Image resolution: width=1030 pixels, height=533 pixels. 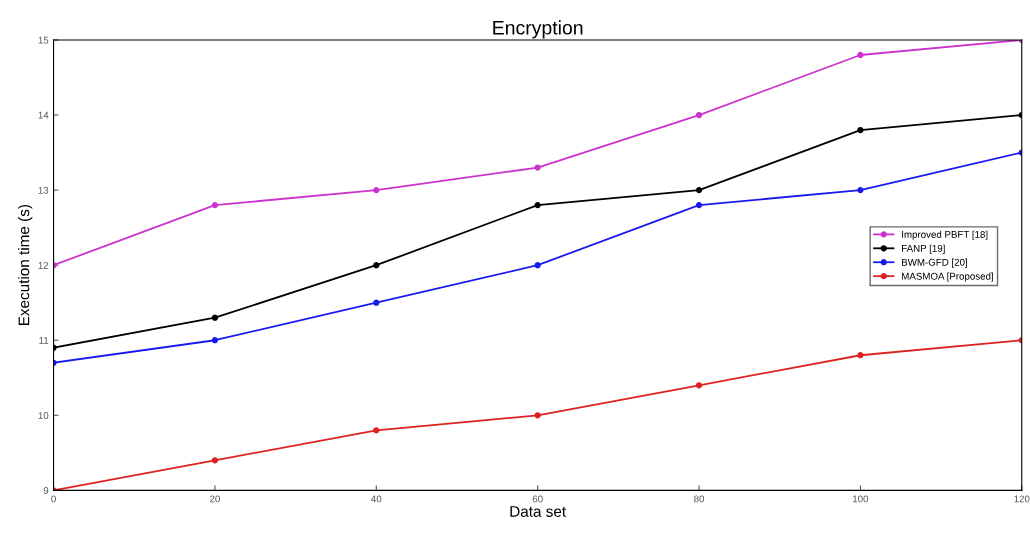 What do you see at coordinates (376, 499) in the screenshot?
I see `x-tick-label: 40` at bounding box center [376, 499].